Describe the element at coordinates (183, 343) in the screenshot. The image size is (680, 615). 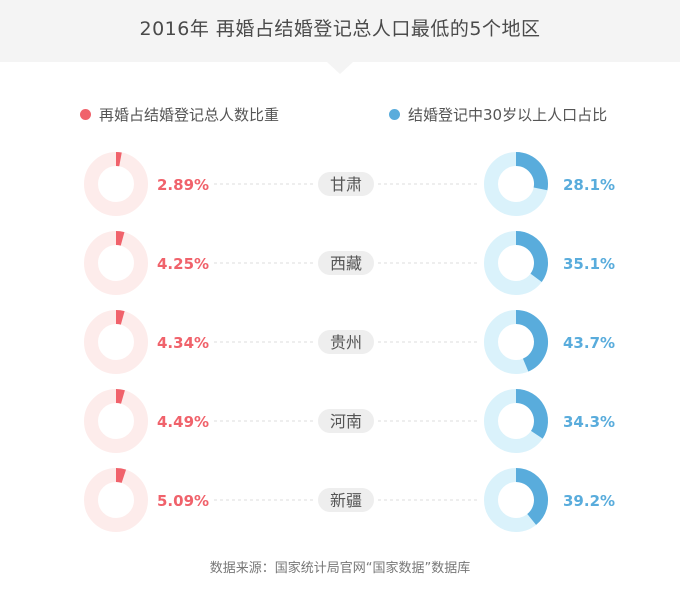
I see `remarriage-value-label: 4.34%` at that location.